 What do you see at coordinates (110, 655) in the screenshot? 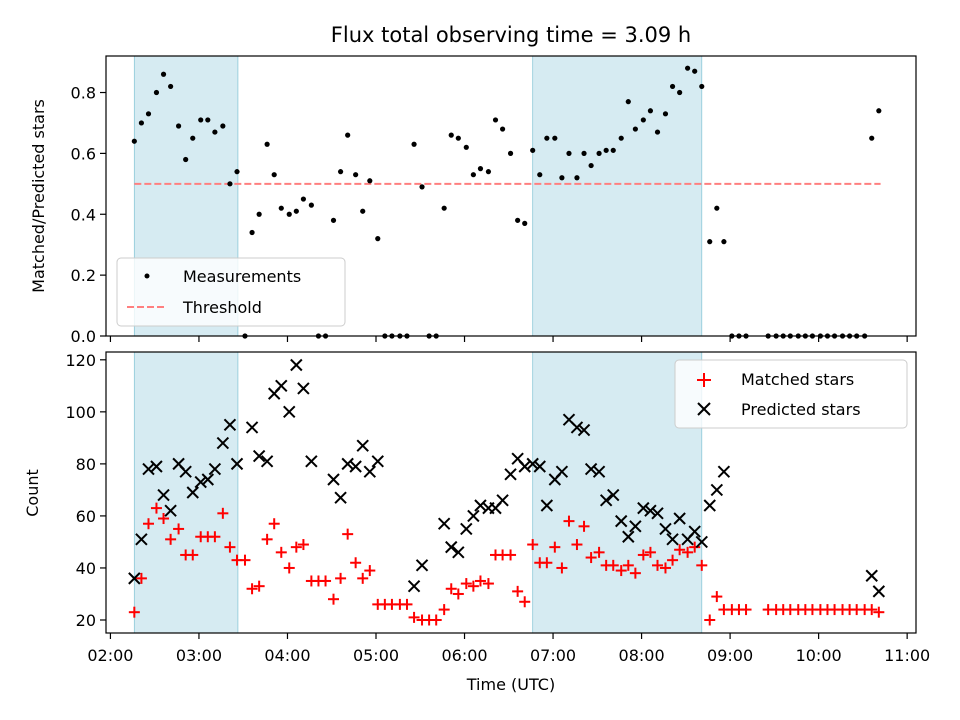
I see `x-tick-label: 02:00` at bounding box center [110, 655].